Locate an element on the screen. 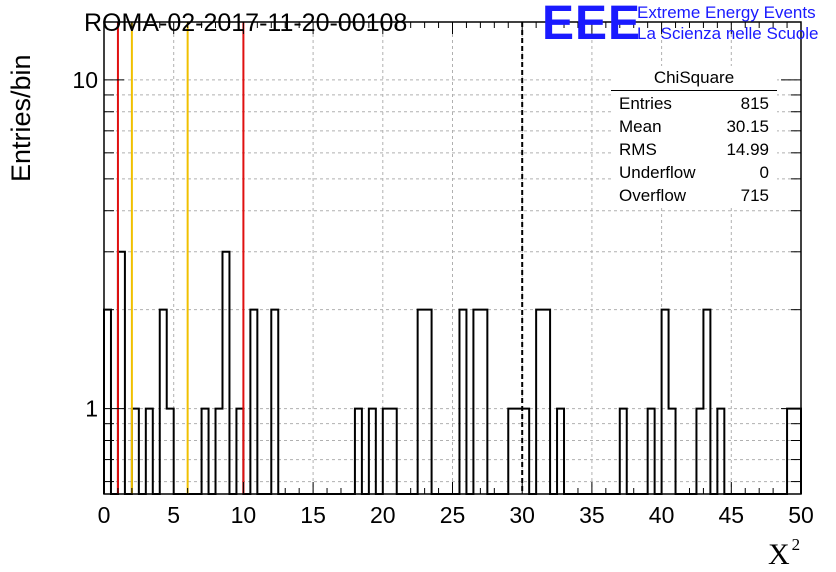 The height and width of the screenshot is (572, 836). x-tick-label: 35 is located at coordinates (592, 515).